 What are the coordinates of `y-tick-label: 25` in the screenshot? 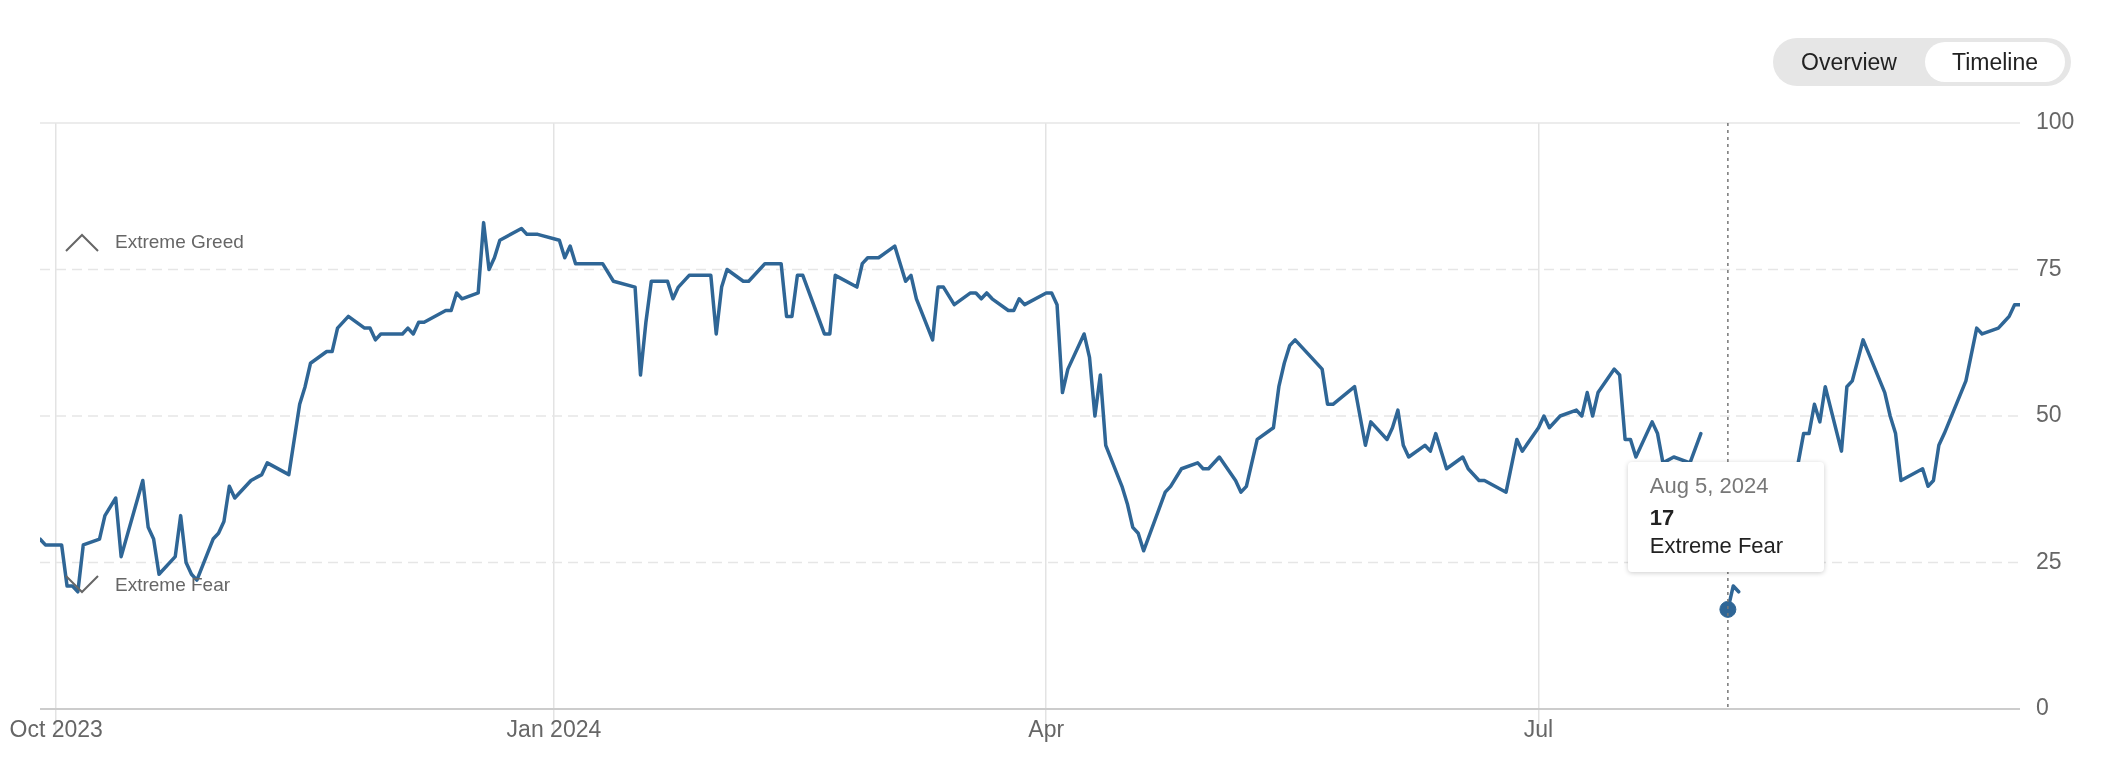 It's located at (2049, 560).